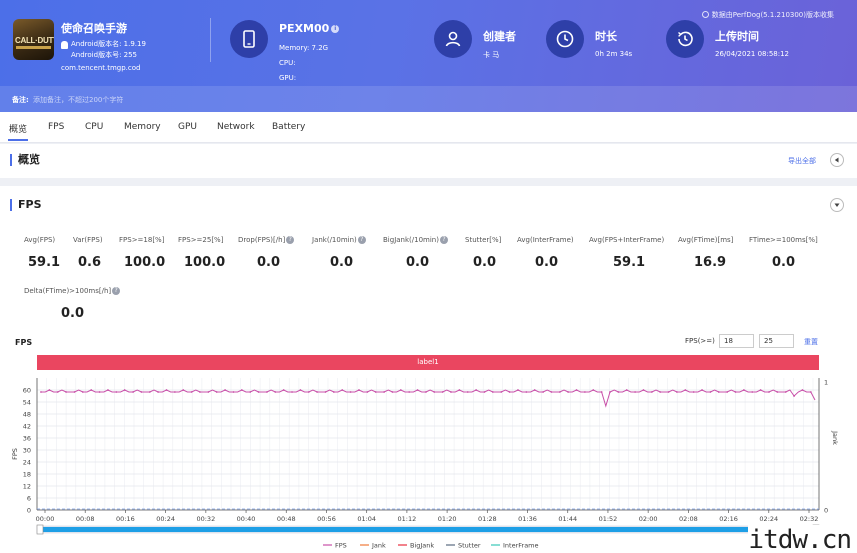 The width and height of the screenshot is (857, 553). I want to click on fps-threshold-label: FPS(>=), so click(700, 341).